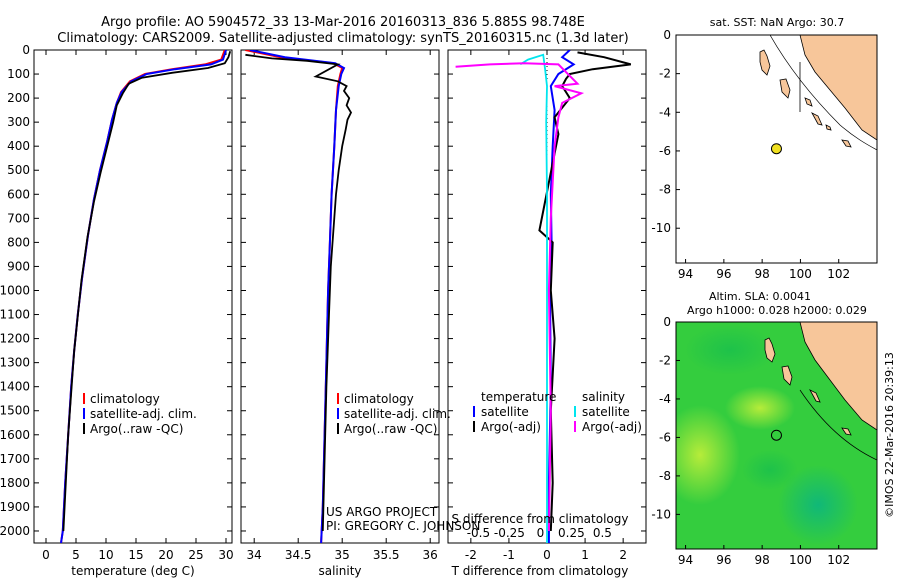 The image size is (900, 580). Describe the element at coordinates (541, 533) in the screenshot. I see `x-top-tick-label: 0` at that location.